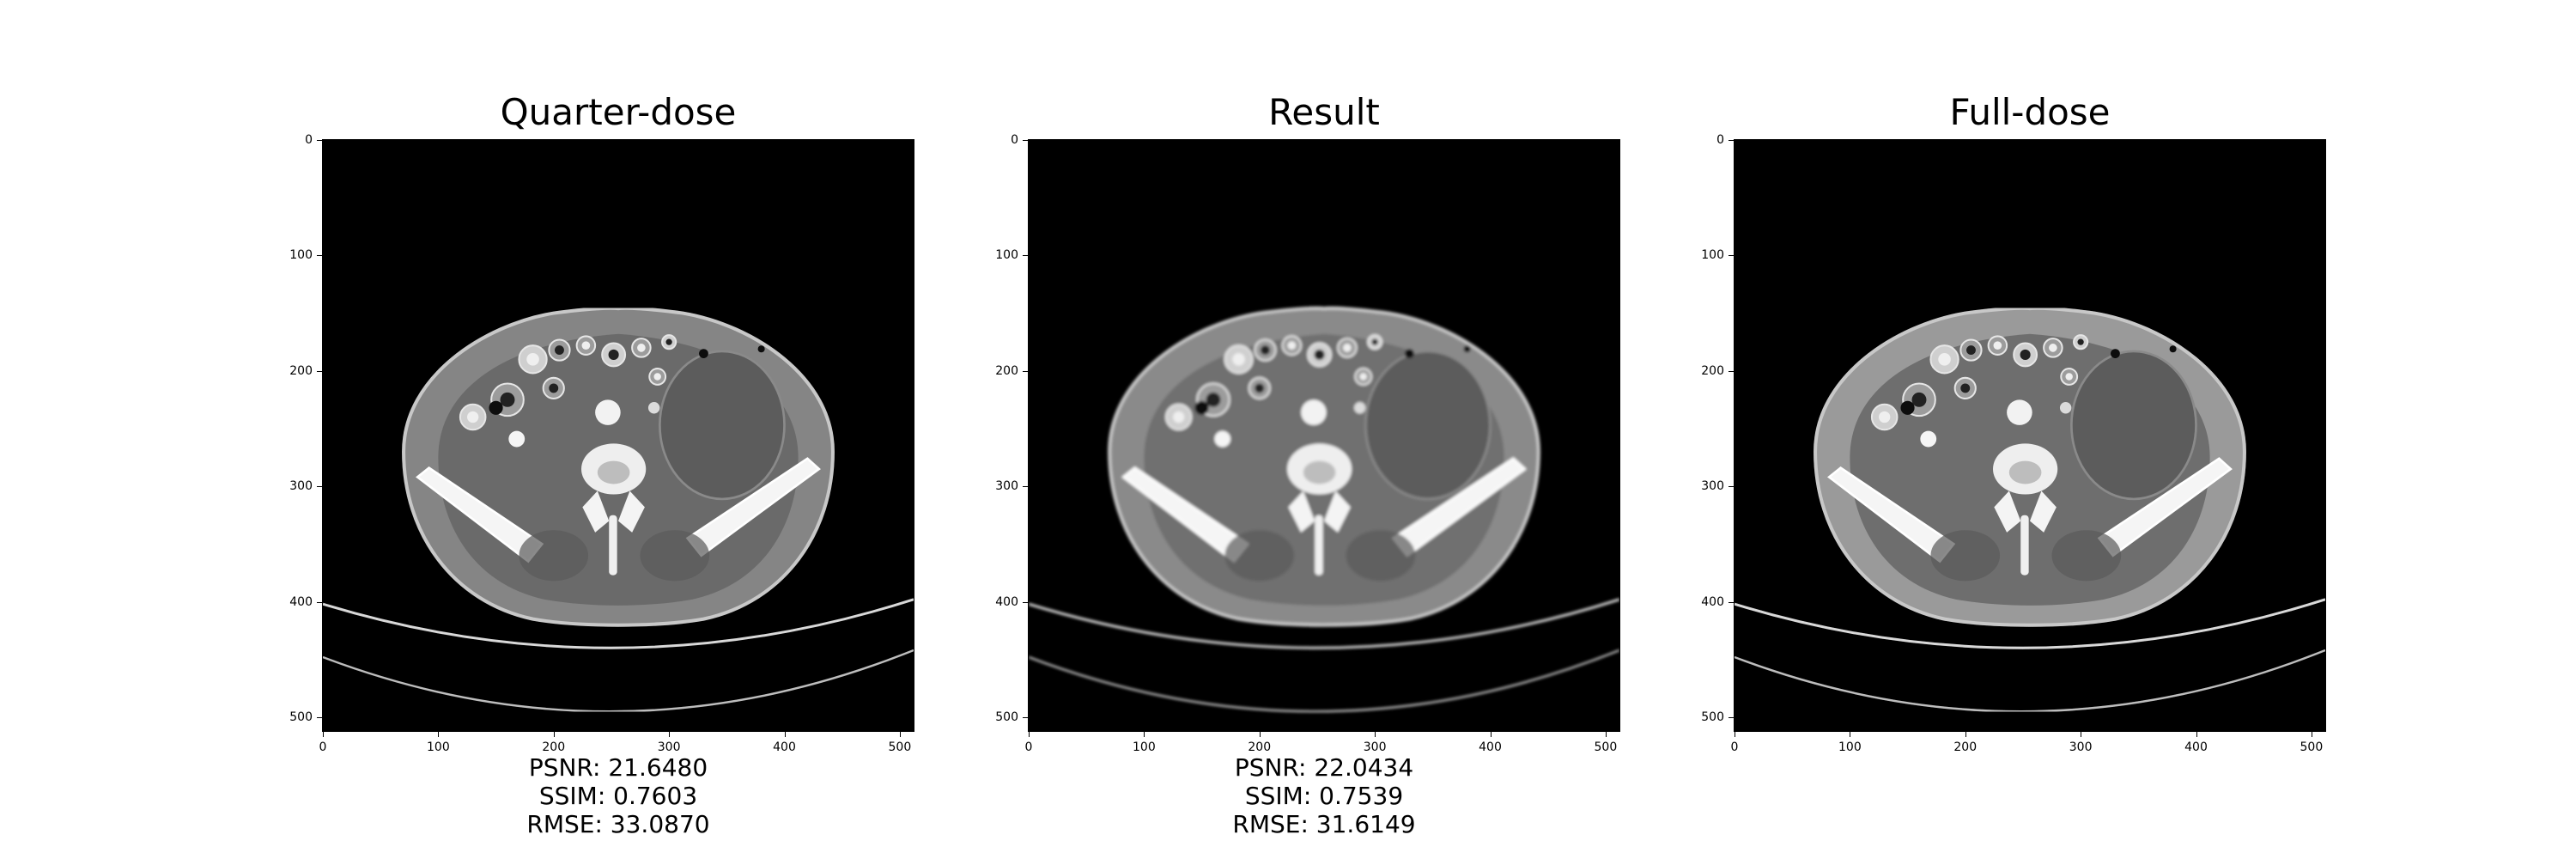 Image resolution: width=2576 pixels, height=859 pixels. I want to click on metric-line: RMSE: 33.0870, so click(618, 824).